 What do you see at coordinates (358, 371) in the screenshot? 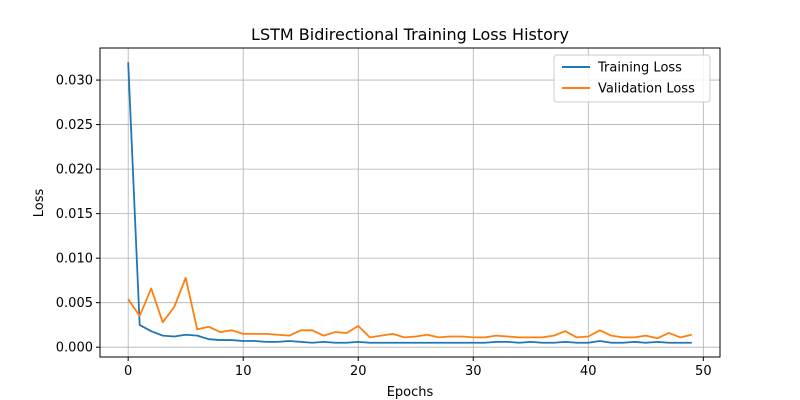
I see `x-tick-label: 20` at bounding box center [358, 371].